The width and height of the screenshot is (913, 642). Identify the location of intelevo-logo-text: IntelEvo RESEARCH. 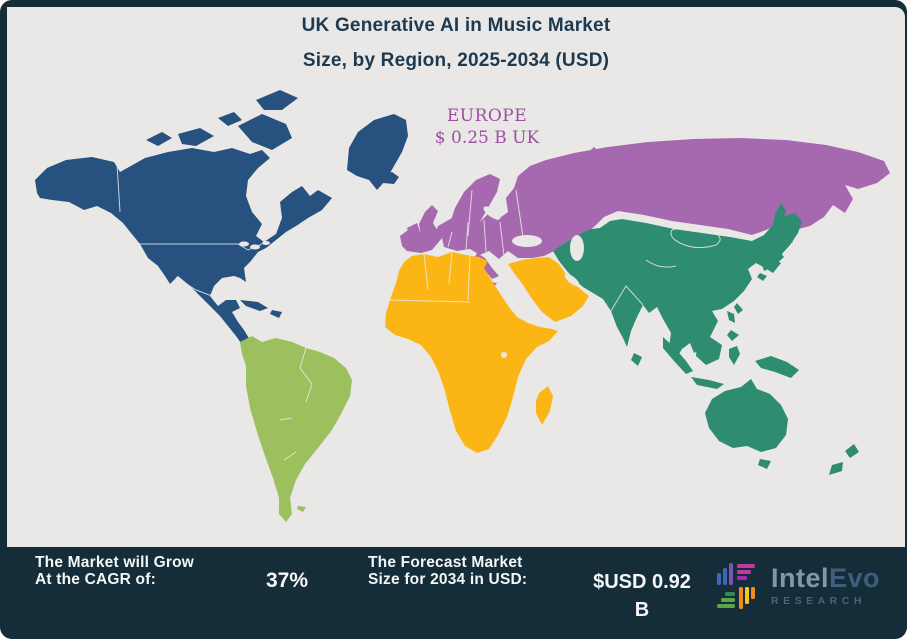
(825, 586).